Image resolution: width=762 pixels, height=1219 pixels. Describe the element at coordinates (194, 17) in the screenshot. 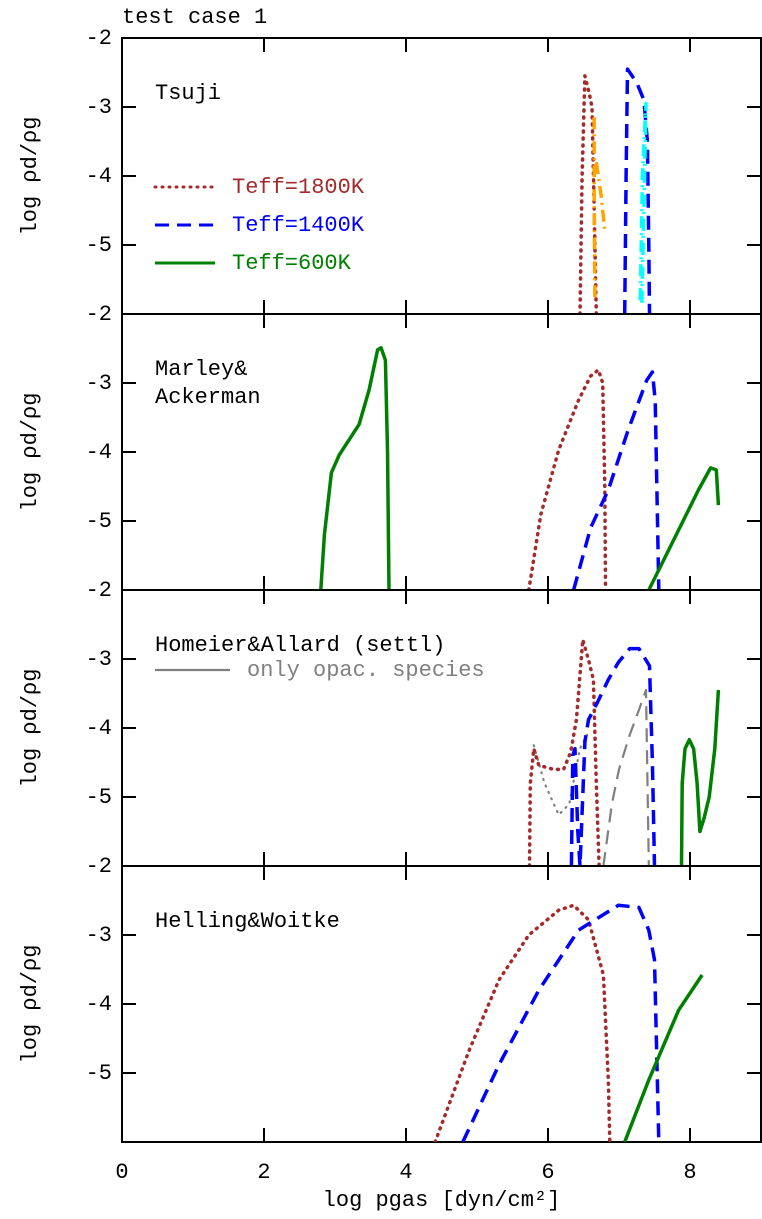

I see `chart-title: test case 1` at that location.